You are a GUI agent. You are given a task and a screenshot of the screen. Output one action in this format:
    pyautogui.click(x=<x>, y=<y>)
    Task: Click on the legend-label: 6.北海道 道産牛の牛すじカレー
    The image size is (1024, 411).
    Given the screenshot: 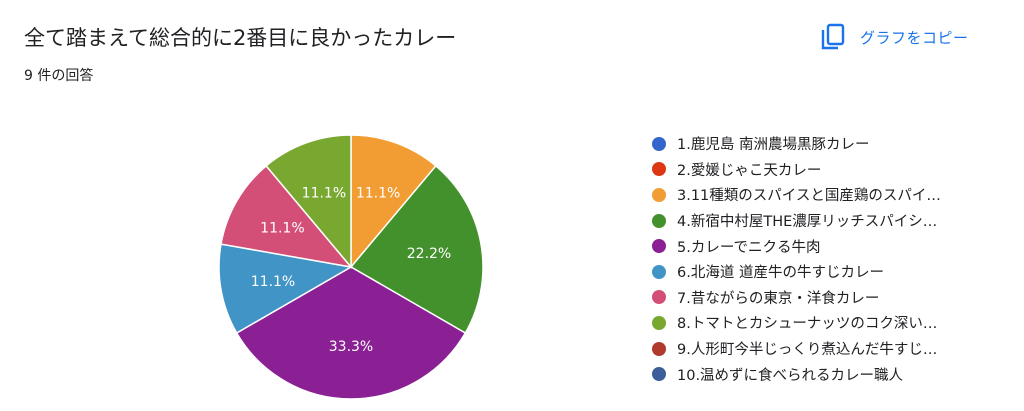 What is the action you would take?
    pyautogui.click(x=780, y=273)
    